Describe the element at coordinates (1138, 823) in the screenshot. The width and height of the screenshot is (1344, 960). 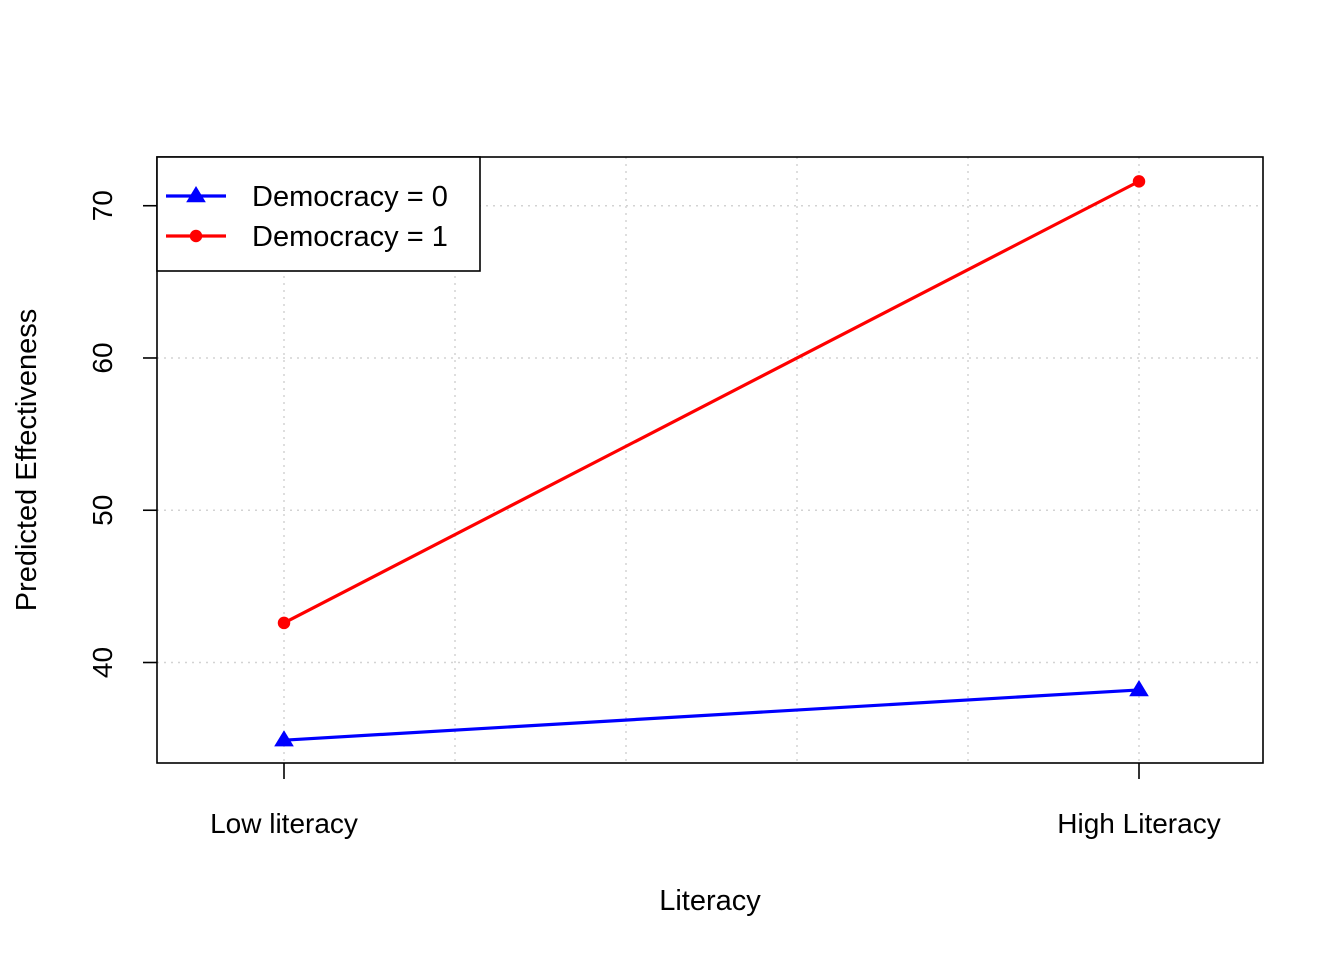
I see `x-tick-label: High Literacy` at that location.